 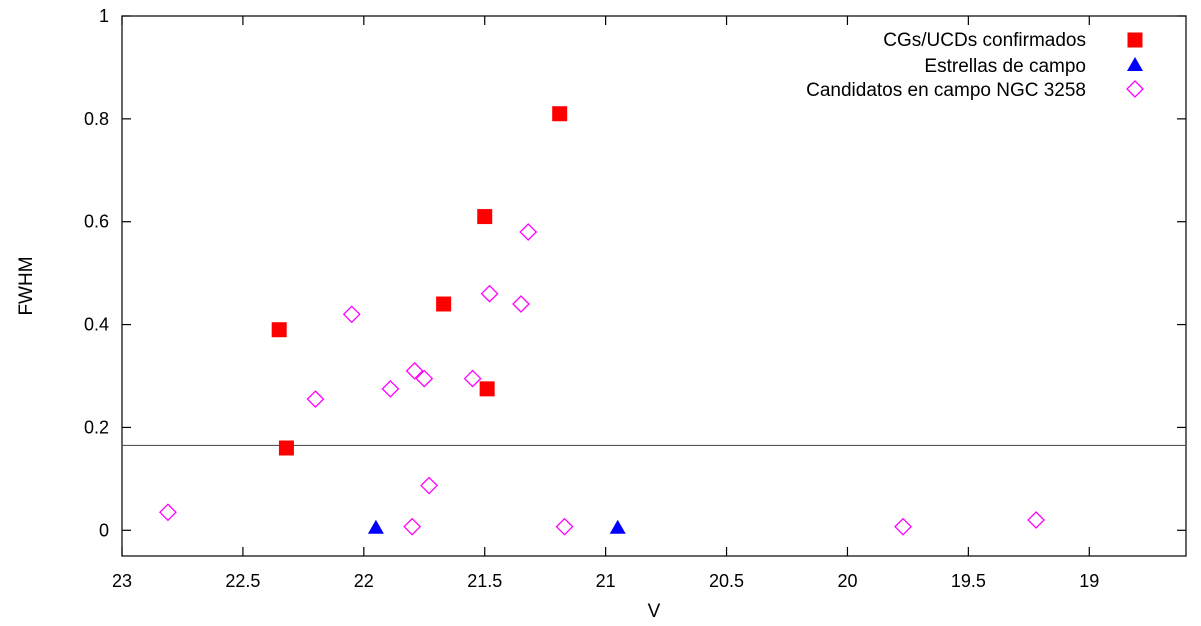 What do you see at coordinates (96, 325) in the screenshot?
I see `y-tick-label: 0.4` at bounding box center [96, 325].